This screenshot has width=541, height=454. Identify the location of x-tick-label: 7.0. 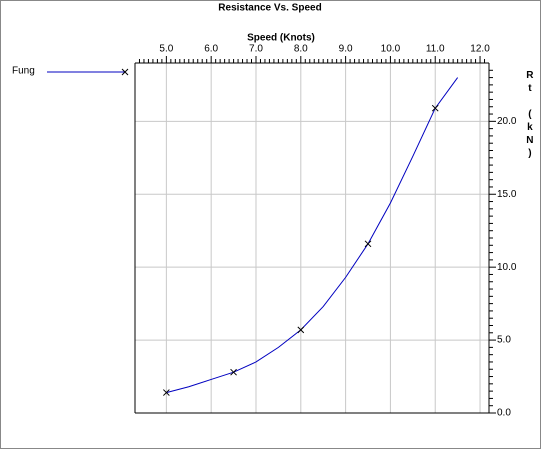
(256, 49).